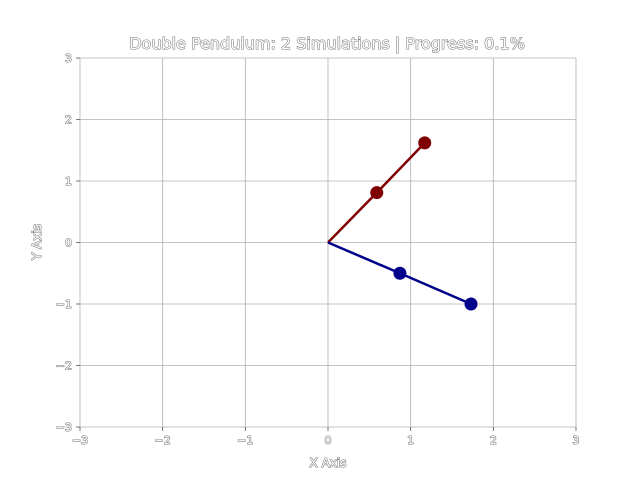  I want to click on y-axis-label: Y Axis, so click(37, 242).